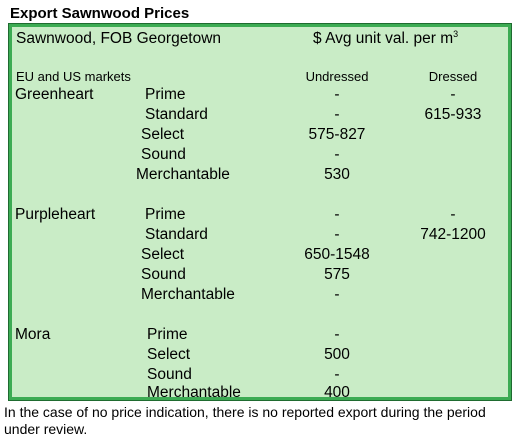 This screenshot has width=525, height=444. What do you see at coordinates (337, 254) in the screenshot?
I see `undressed-value: 650-1548` at bounding box center [337, 254].